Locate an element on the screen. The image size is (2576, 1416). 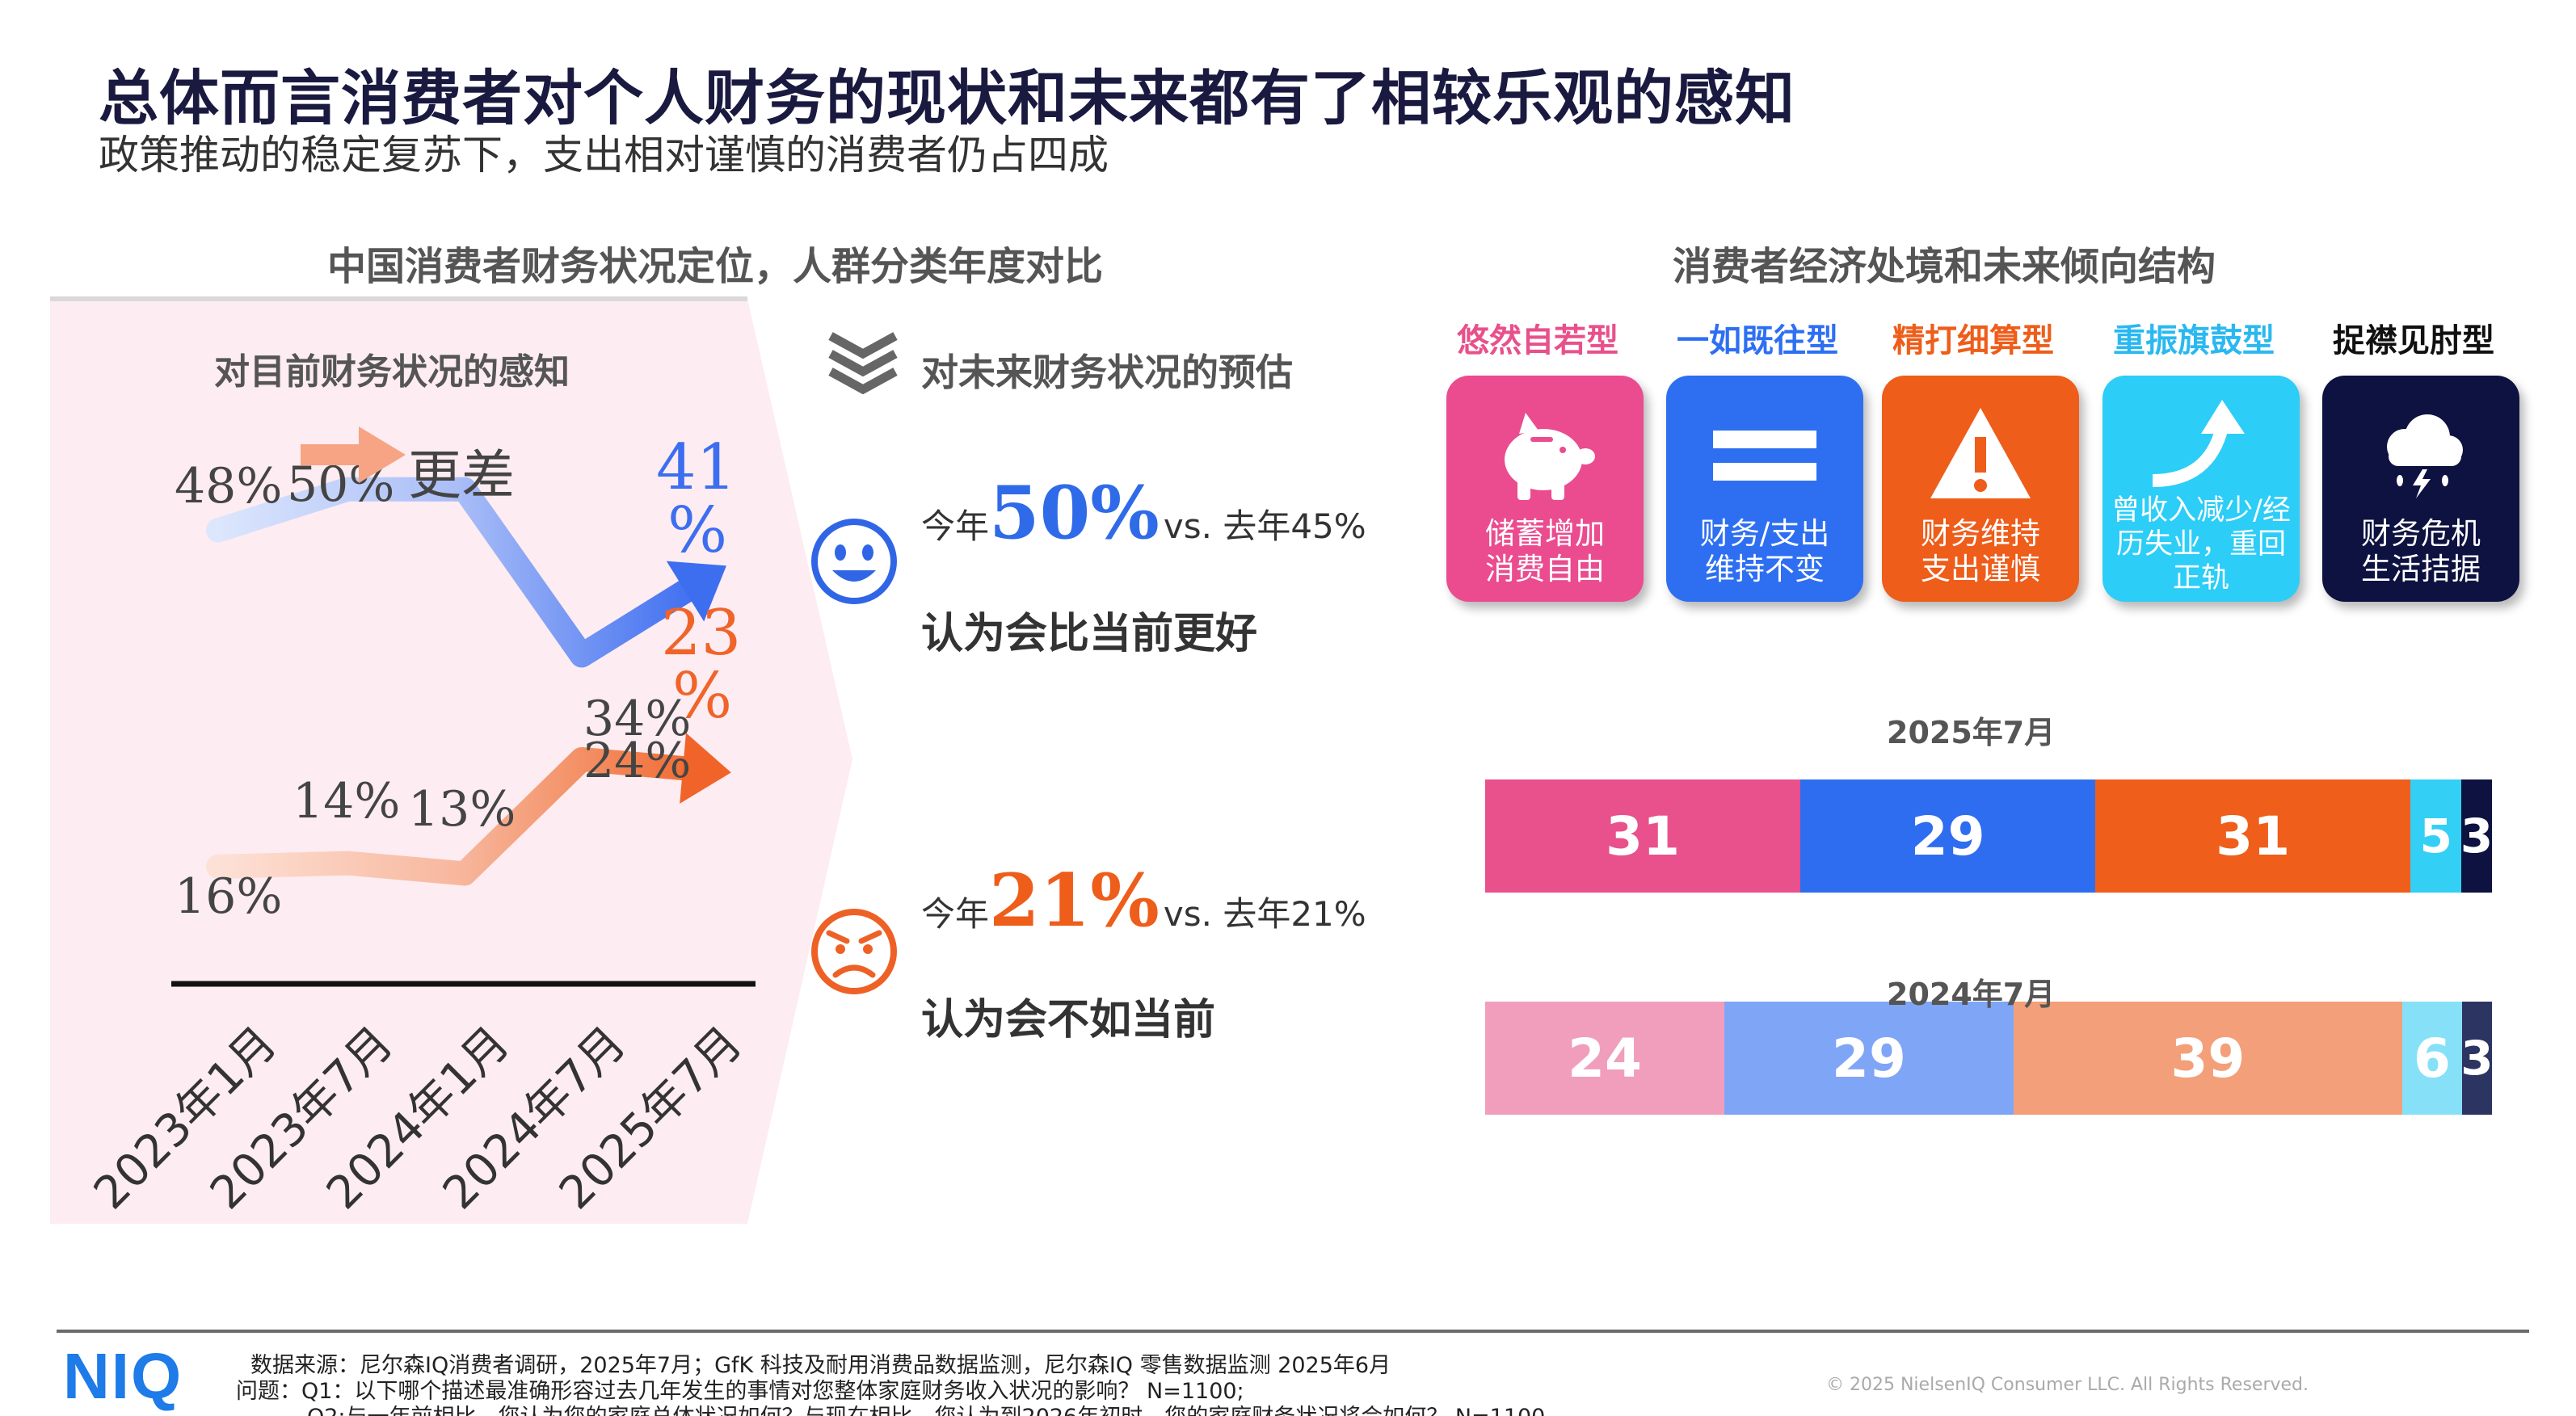
card-text-unchanged: 财务/支出 维持不变 is located at coordinates (1764, 551).